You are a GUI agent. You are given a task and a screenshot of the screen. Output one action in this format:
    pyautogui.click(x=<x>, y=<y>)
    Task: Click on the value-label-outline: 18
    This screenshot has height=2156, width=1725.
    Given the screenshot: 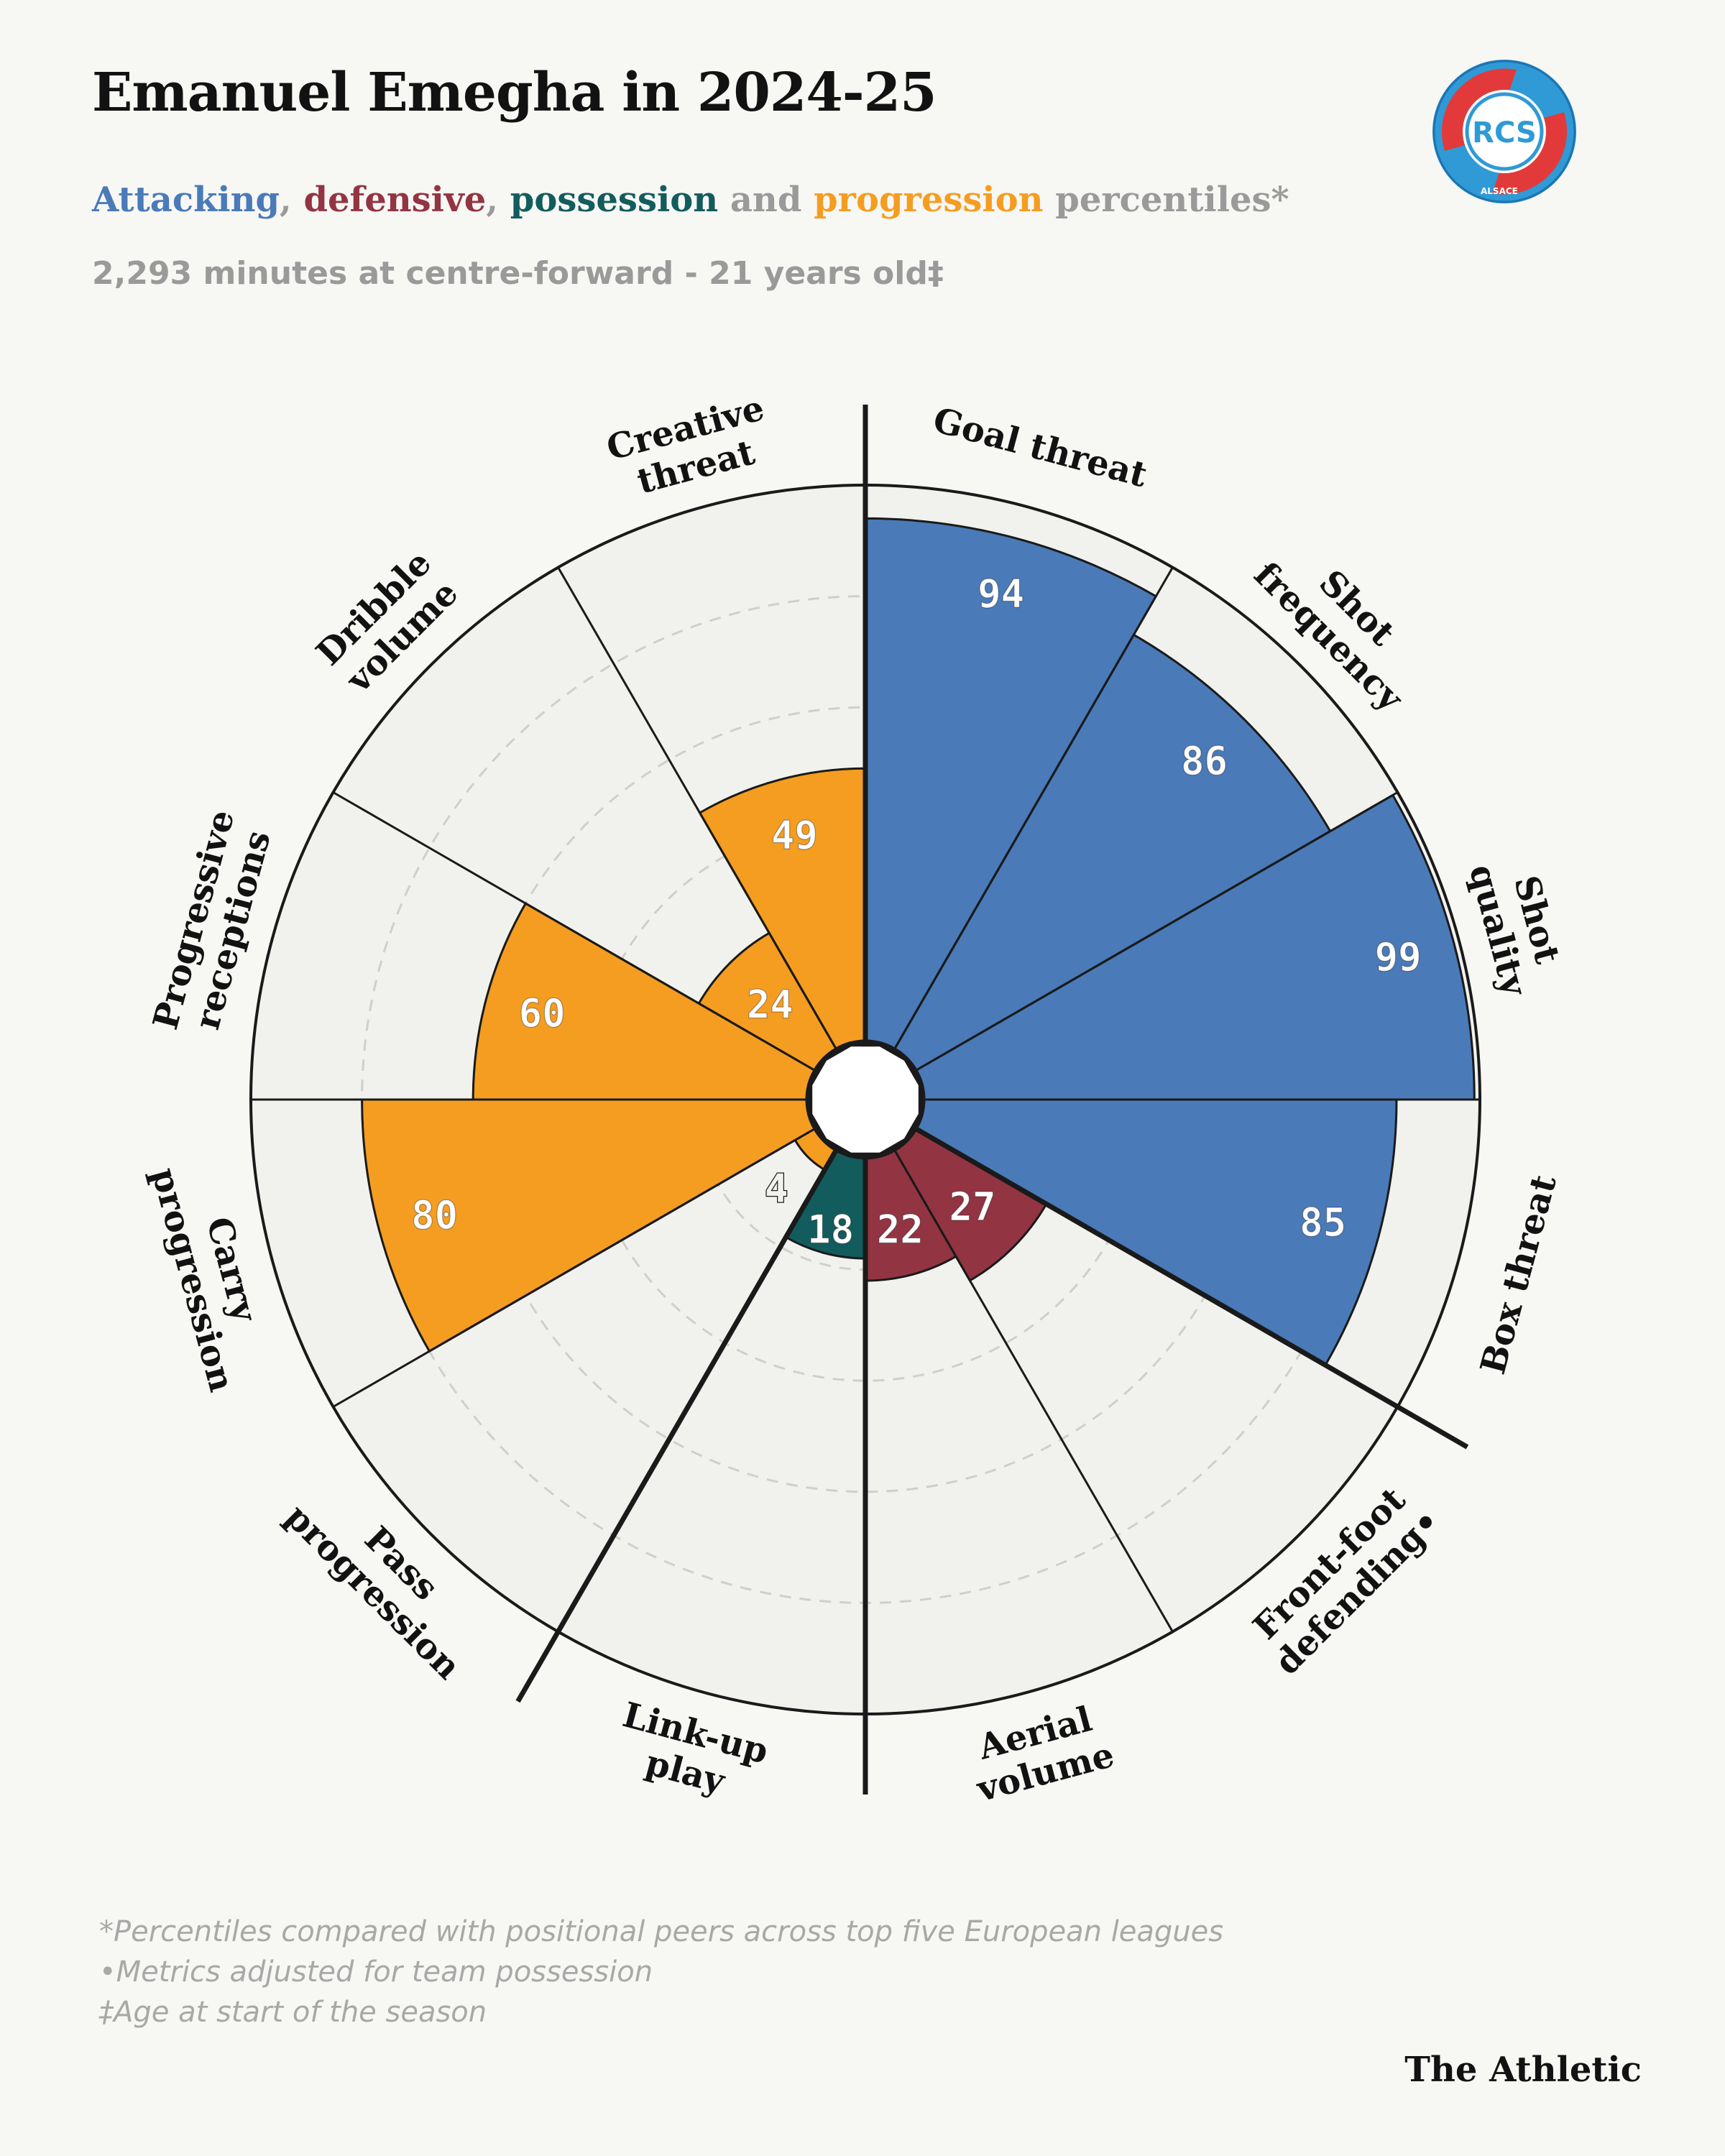 What is the action you would take?
    pyautogui.click(x=830, y=1230)
    